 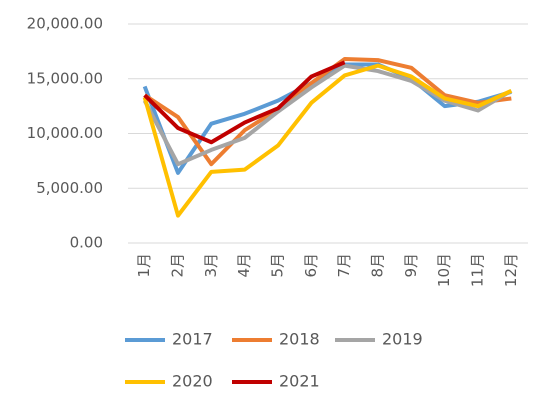 I want to click on legend-label: 2018, so click(x=299, y=339).